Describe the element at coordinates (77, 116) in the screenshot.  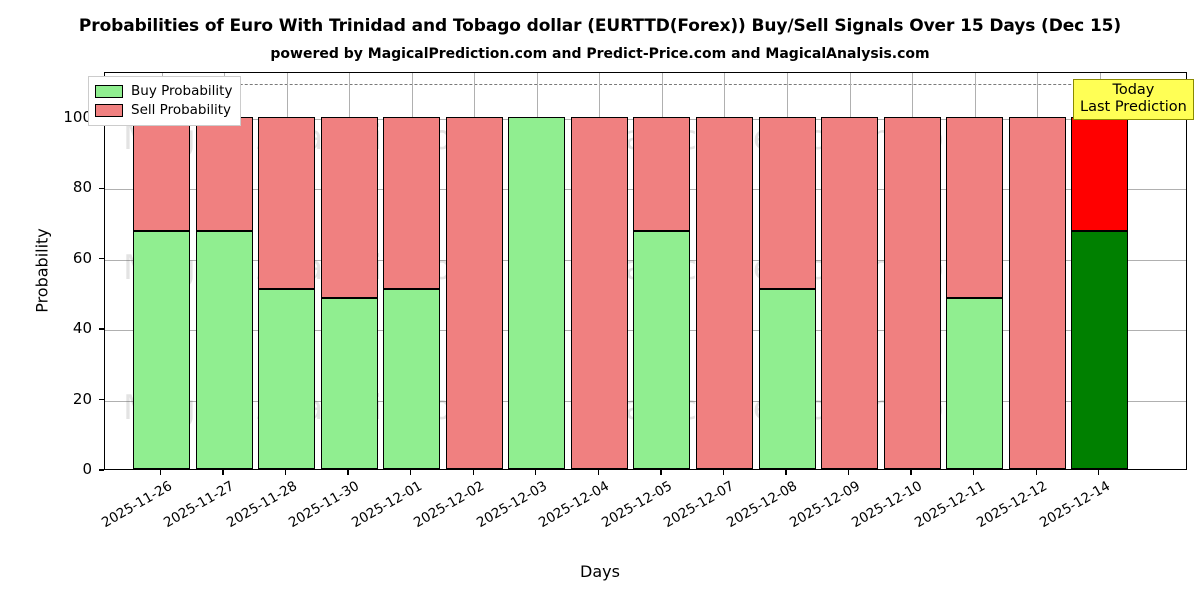
I see `y-tick-label: 100` at that location.